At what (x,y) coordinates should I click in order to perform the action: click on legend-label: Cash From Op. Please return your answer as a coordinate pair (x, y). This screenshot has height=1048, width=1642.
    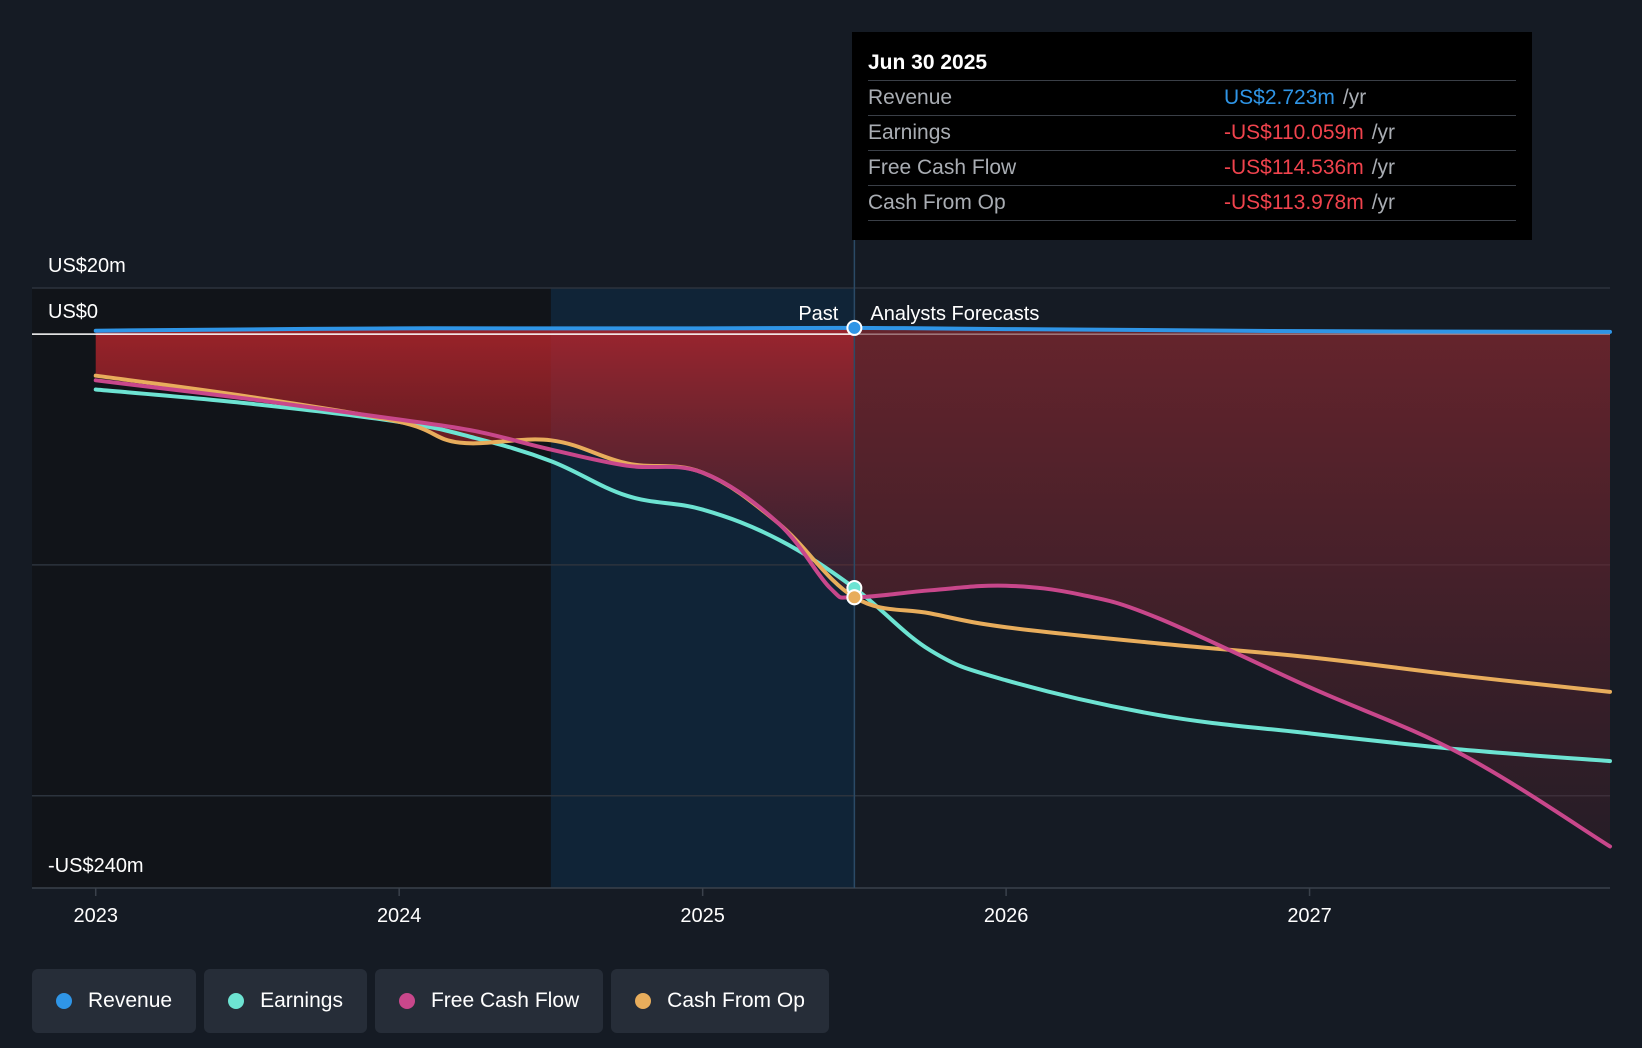
    Looking at the image, I should click on (736, 1000).